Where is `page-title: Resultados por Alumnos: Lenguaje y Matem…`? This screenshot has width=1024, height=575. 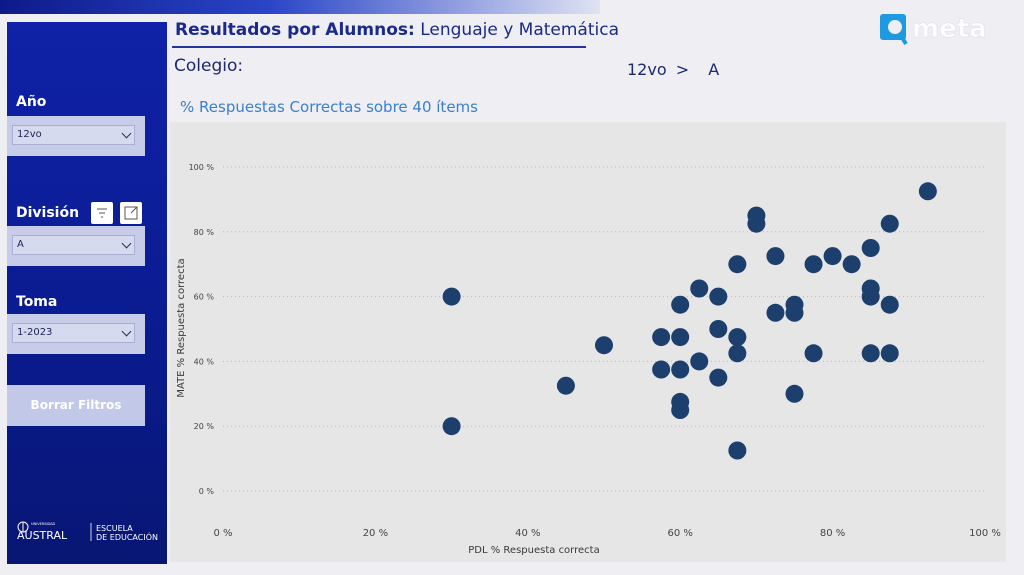
page-title: Resultados por Alumnos: Lenguaje y Matem… is located at coordinates (397, 30).